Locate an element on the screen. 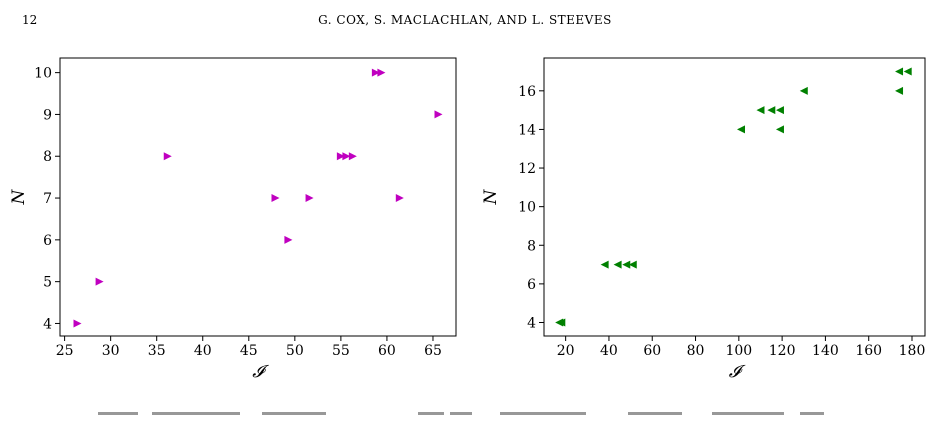 The height and width of the screenshot is (422, 930). y-tick-label: 5 is located at coordinates (47, 283).